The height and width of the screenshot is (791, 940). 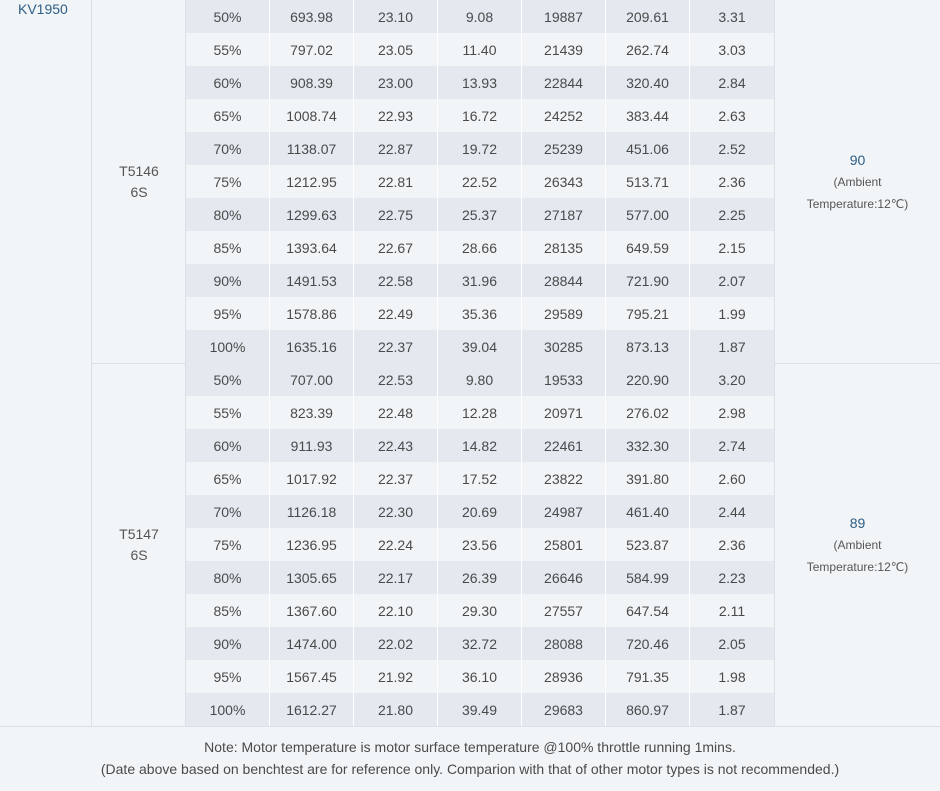 What do you see at coordinates (228, 577) in the screenshot?
I see `table-cell: 80%` at bounding box center [228, 577].